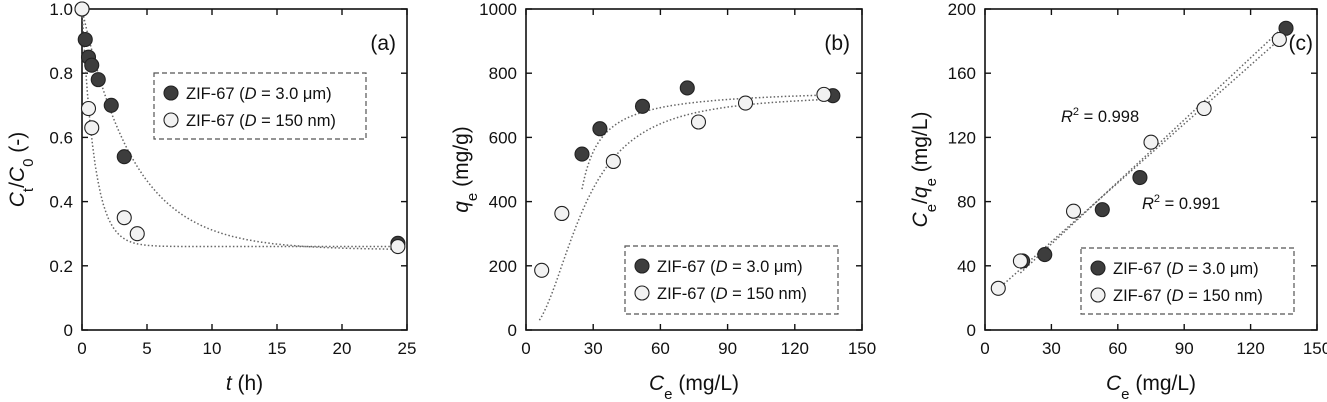 The image size is (1327, 402). I want to click on y-tick-label: 0.8, so click(61, 73).